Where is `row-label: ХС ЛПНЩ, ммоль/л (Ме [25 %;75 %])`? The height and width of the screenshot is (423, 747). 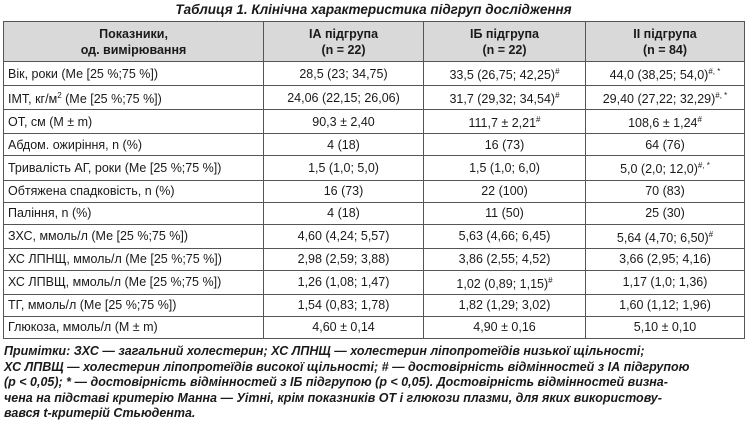
row-label: ХС ЛПНЩ, ммоль/л (Ме [25 %;75 %]) is located at coordinates (133, 259).